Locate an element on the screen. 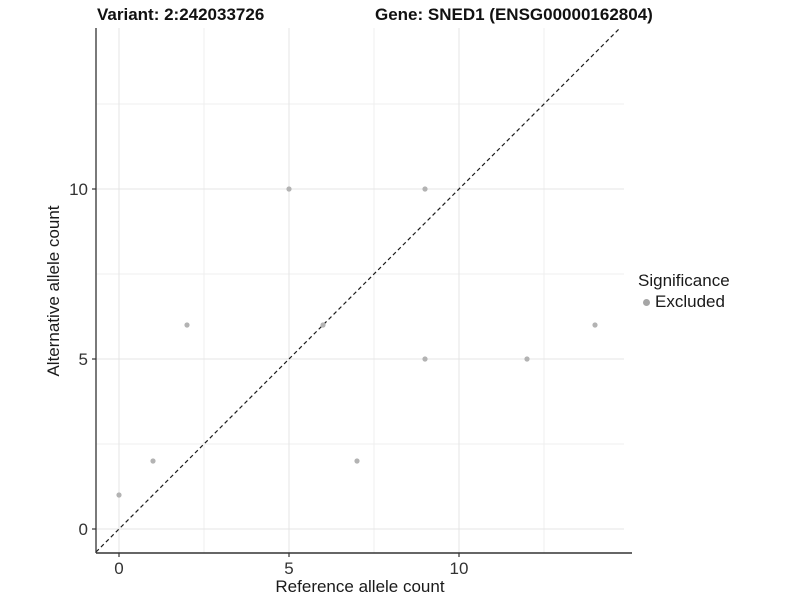 The height and width of the screenshot is (600, 800). y-tick-label: 10 is located at coordinates (78, 189).